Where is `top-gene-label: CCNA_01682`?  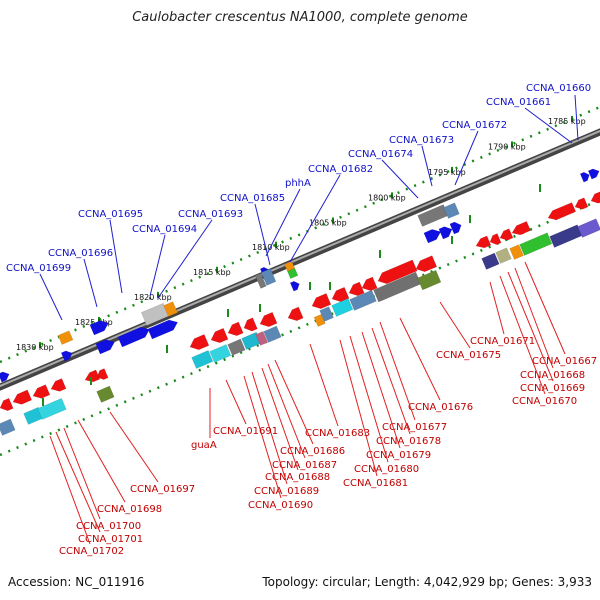
top-gene-label: CCNA_01682 is located at coordinates (340, 169).